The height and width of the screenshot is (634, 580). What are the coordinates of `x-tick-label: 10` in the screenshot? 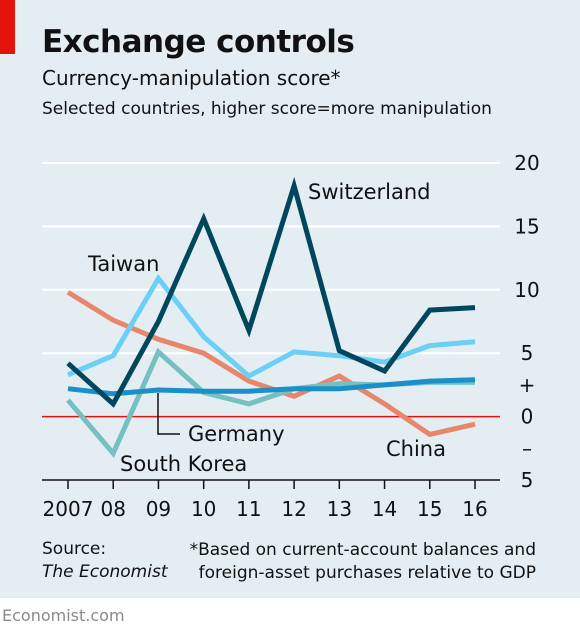 It's located at (203, 509).